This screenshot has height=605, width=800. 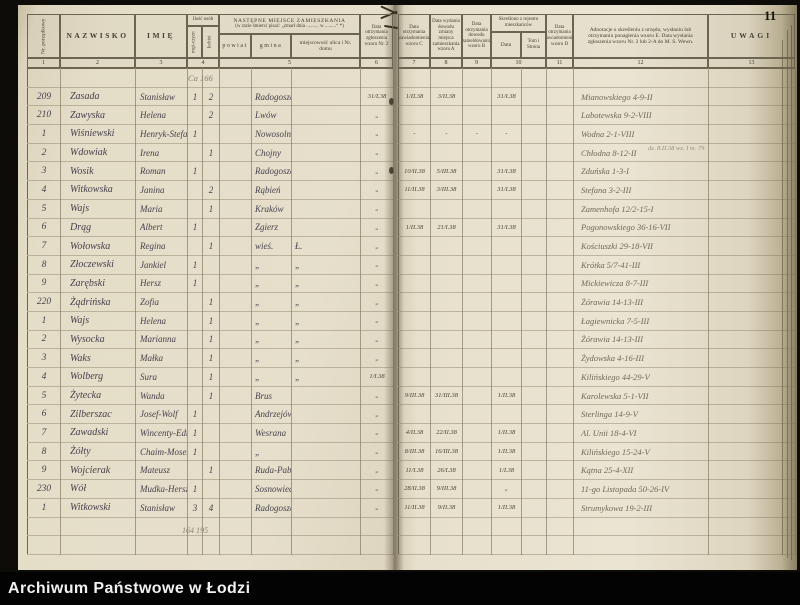 I want to click on ledger-cell: Zgierz, so click(x=271, y=228).